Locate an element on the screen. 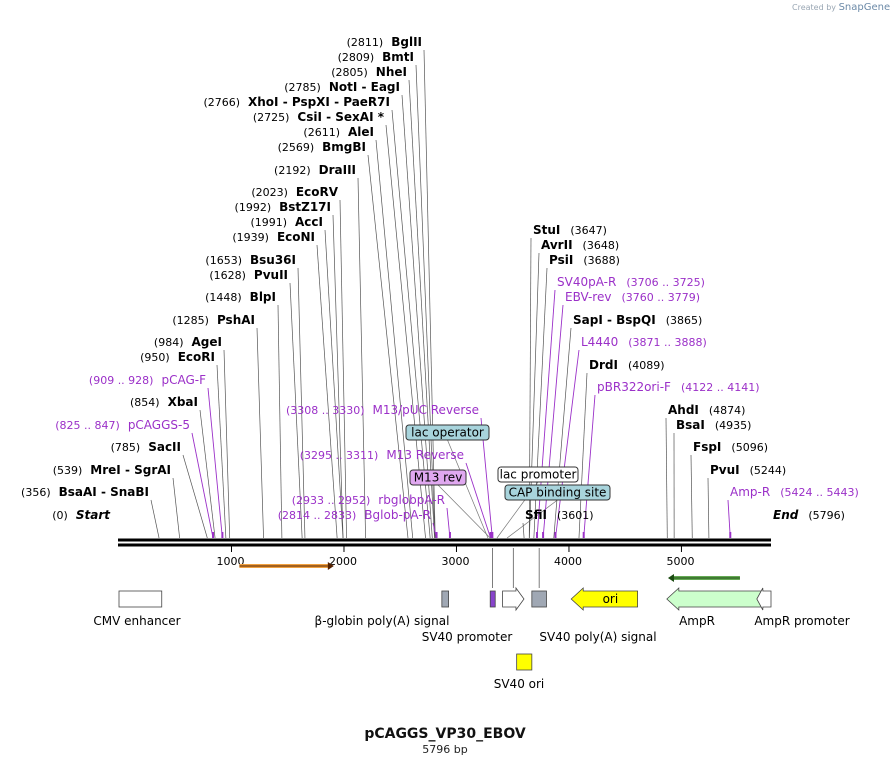  site-location: (4122 .. 4141) is located at coordinates (720, 387).